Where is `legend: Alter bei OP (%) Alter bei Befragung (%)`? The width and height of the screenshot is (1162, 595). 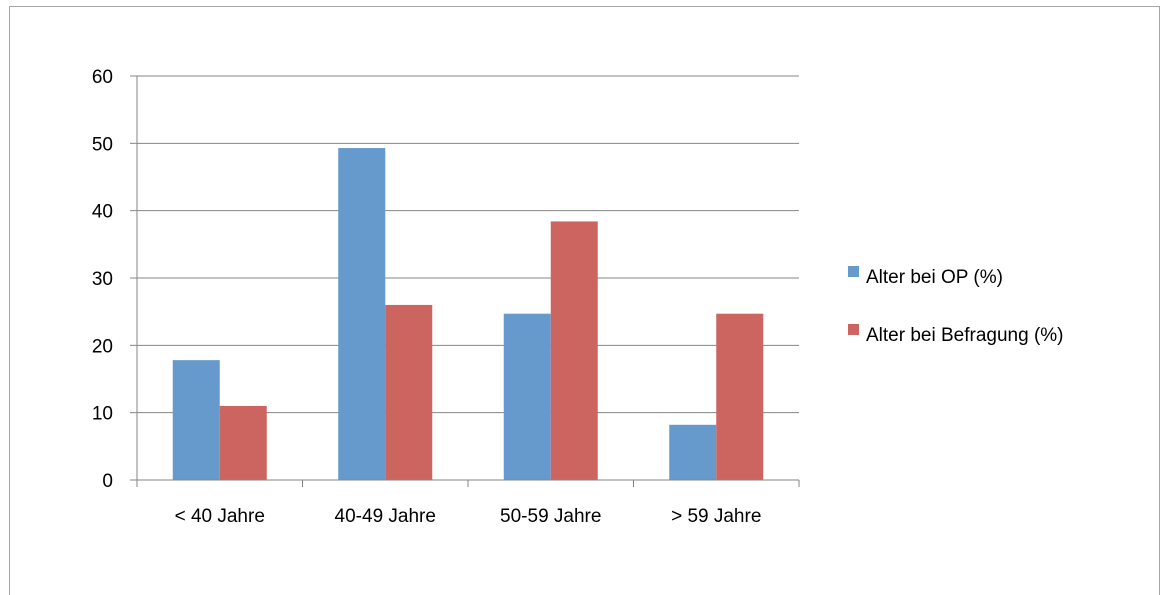
legend: Alter bei OP (%) Alter bei Befragung (%) is located at coordinates (956, 306).